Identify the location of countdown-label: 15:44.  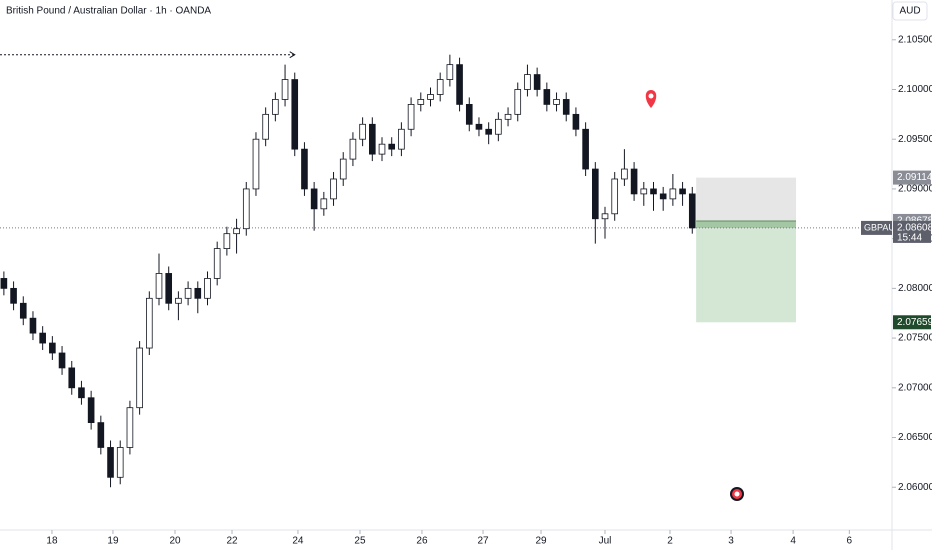
(909, 238).